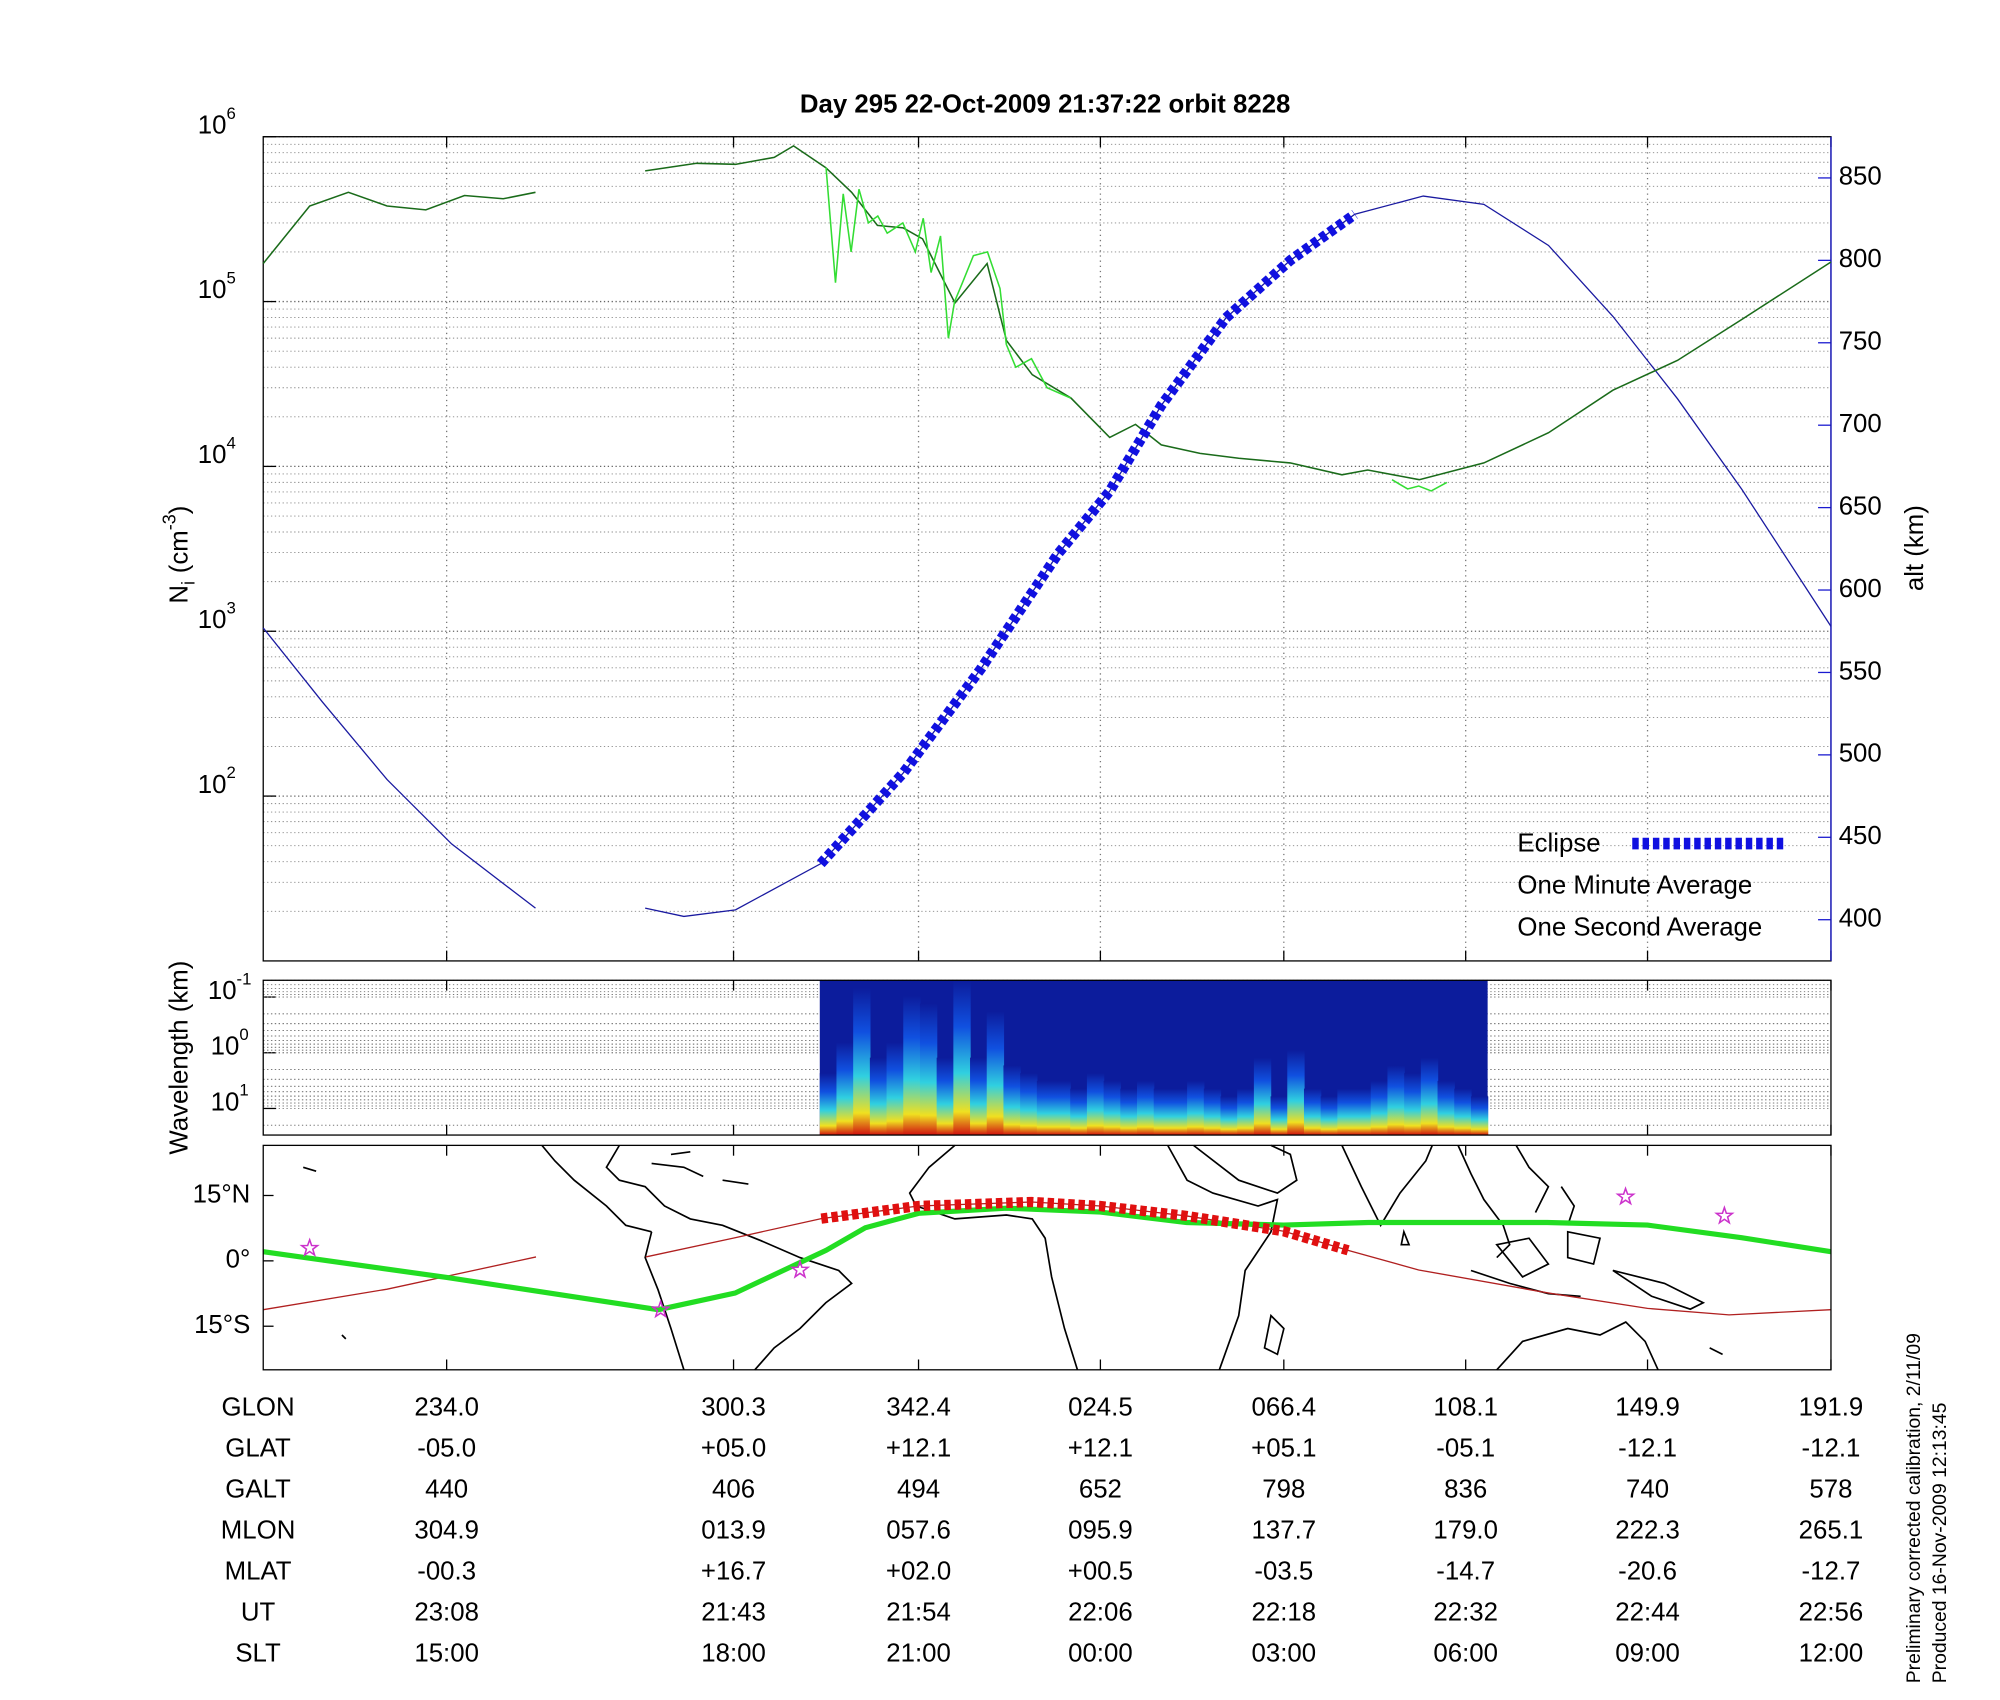 Image resolution: width=2000 pixels, height=1700 pixels. I want to click on y-tick-label: 10⁻¹, so click(230, 987).